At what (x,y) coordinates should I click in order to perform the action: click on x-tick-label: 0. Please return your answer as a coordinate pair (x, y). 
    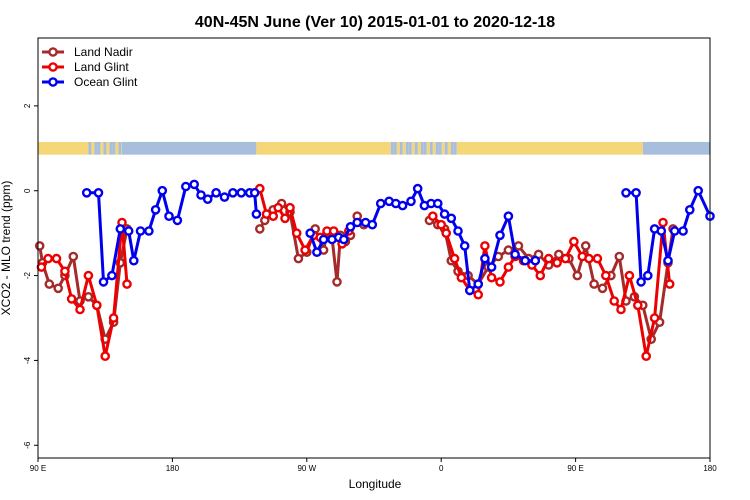
    Looking at the image, I should click on (441, 468).